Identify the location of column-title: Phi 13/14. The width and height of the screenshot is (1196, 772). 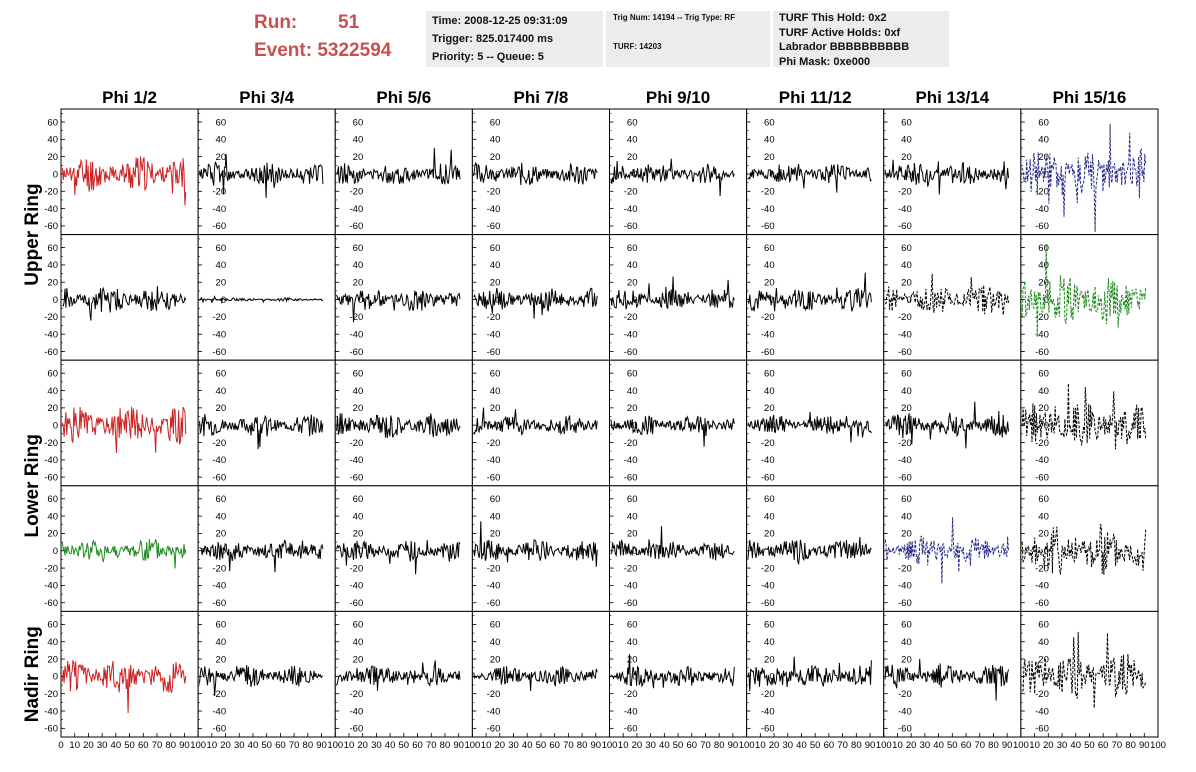
(952, 97).